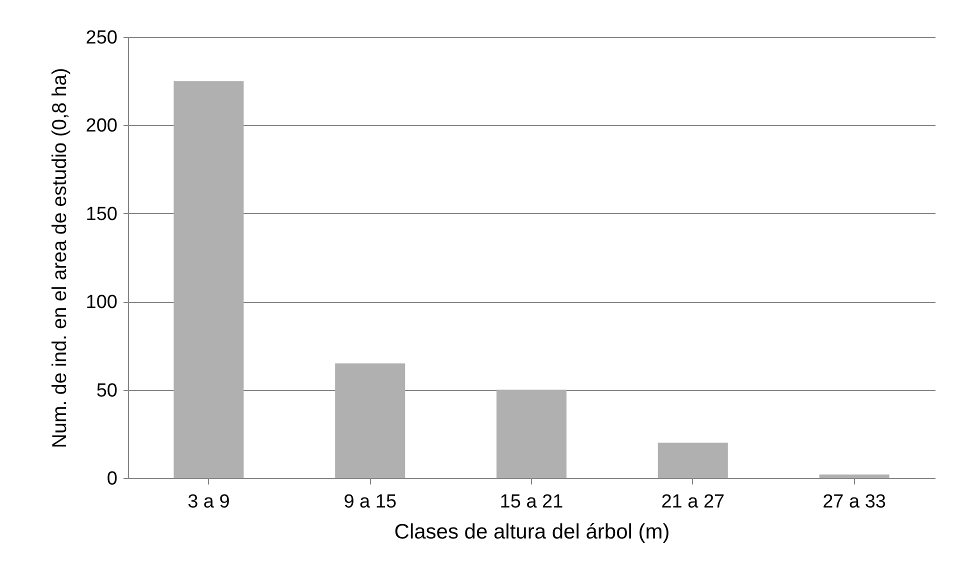 This screenshot has width=956, height=578. What do you see at coordinates (107, 391) in the screenshot?
I see `y-tick-label: 50` at bounding box center [107, 391].